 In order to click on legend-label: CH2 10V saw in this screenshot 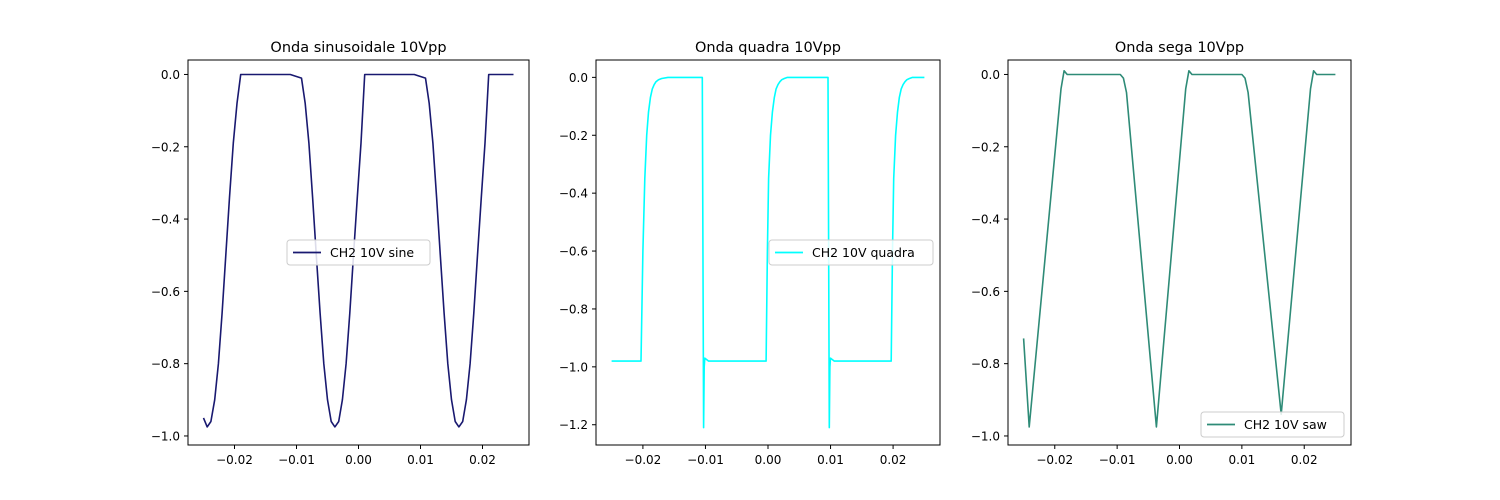, I will do `click(1285, 424)`.